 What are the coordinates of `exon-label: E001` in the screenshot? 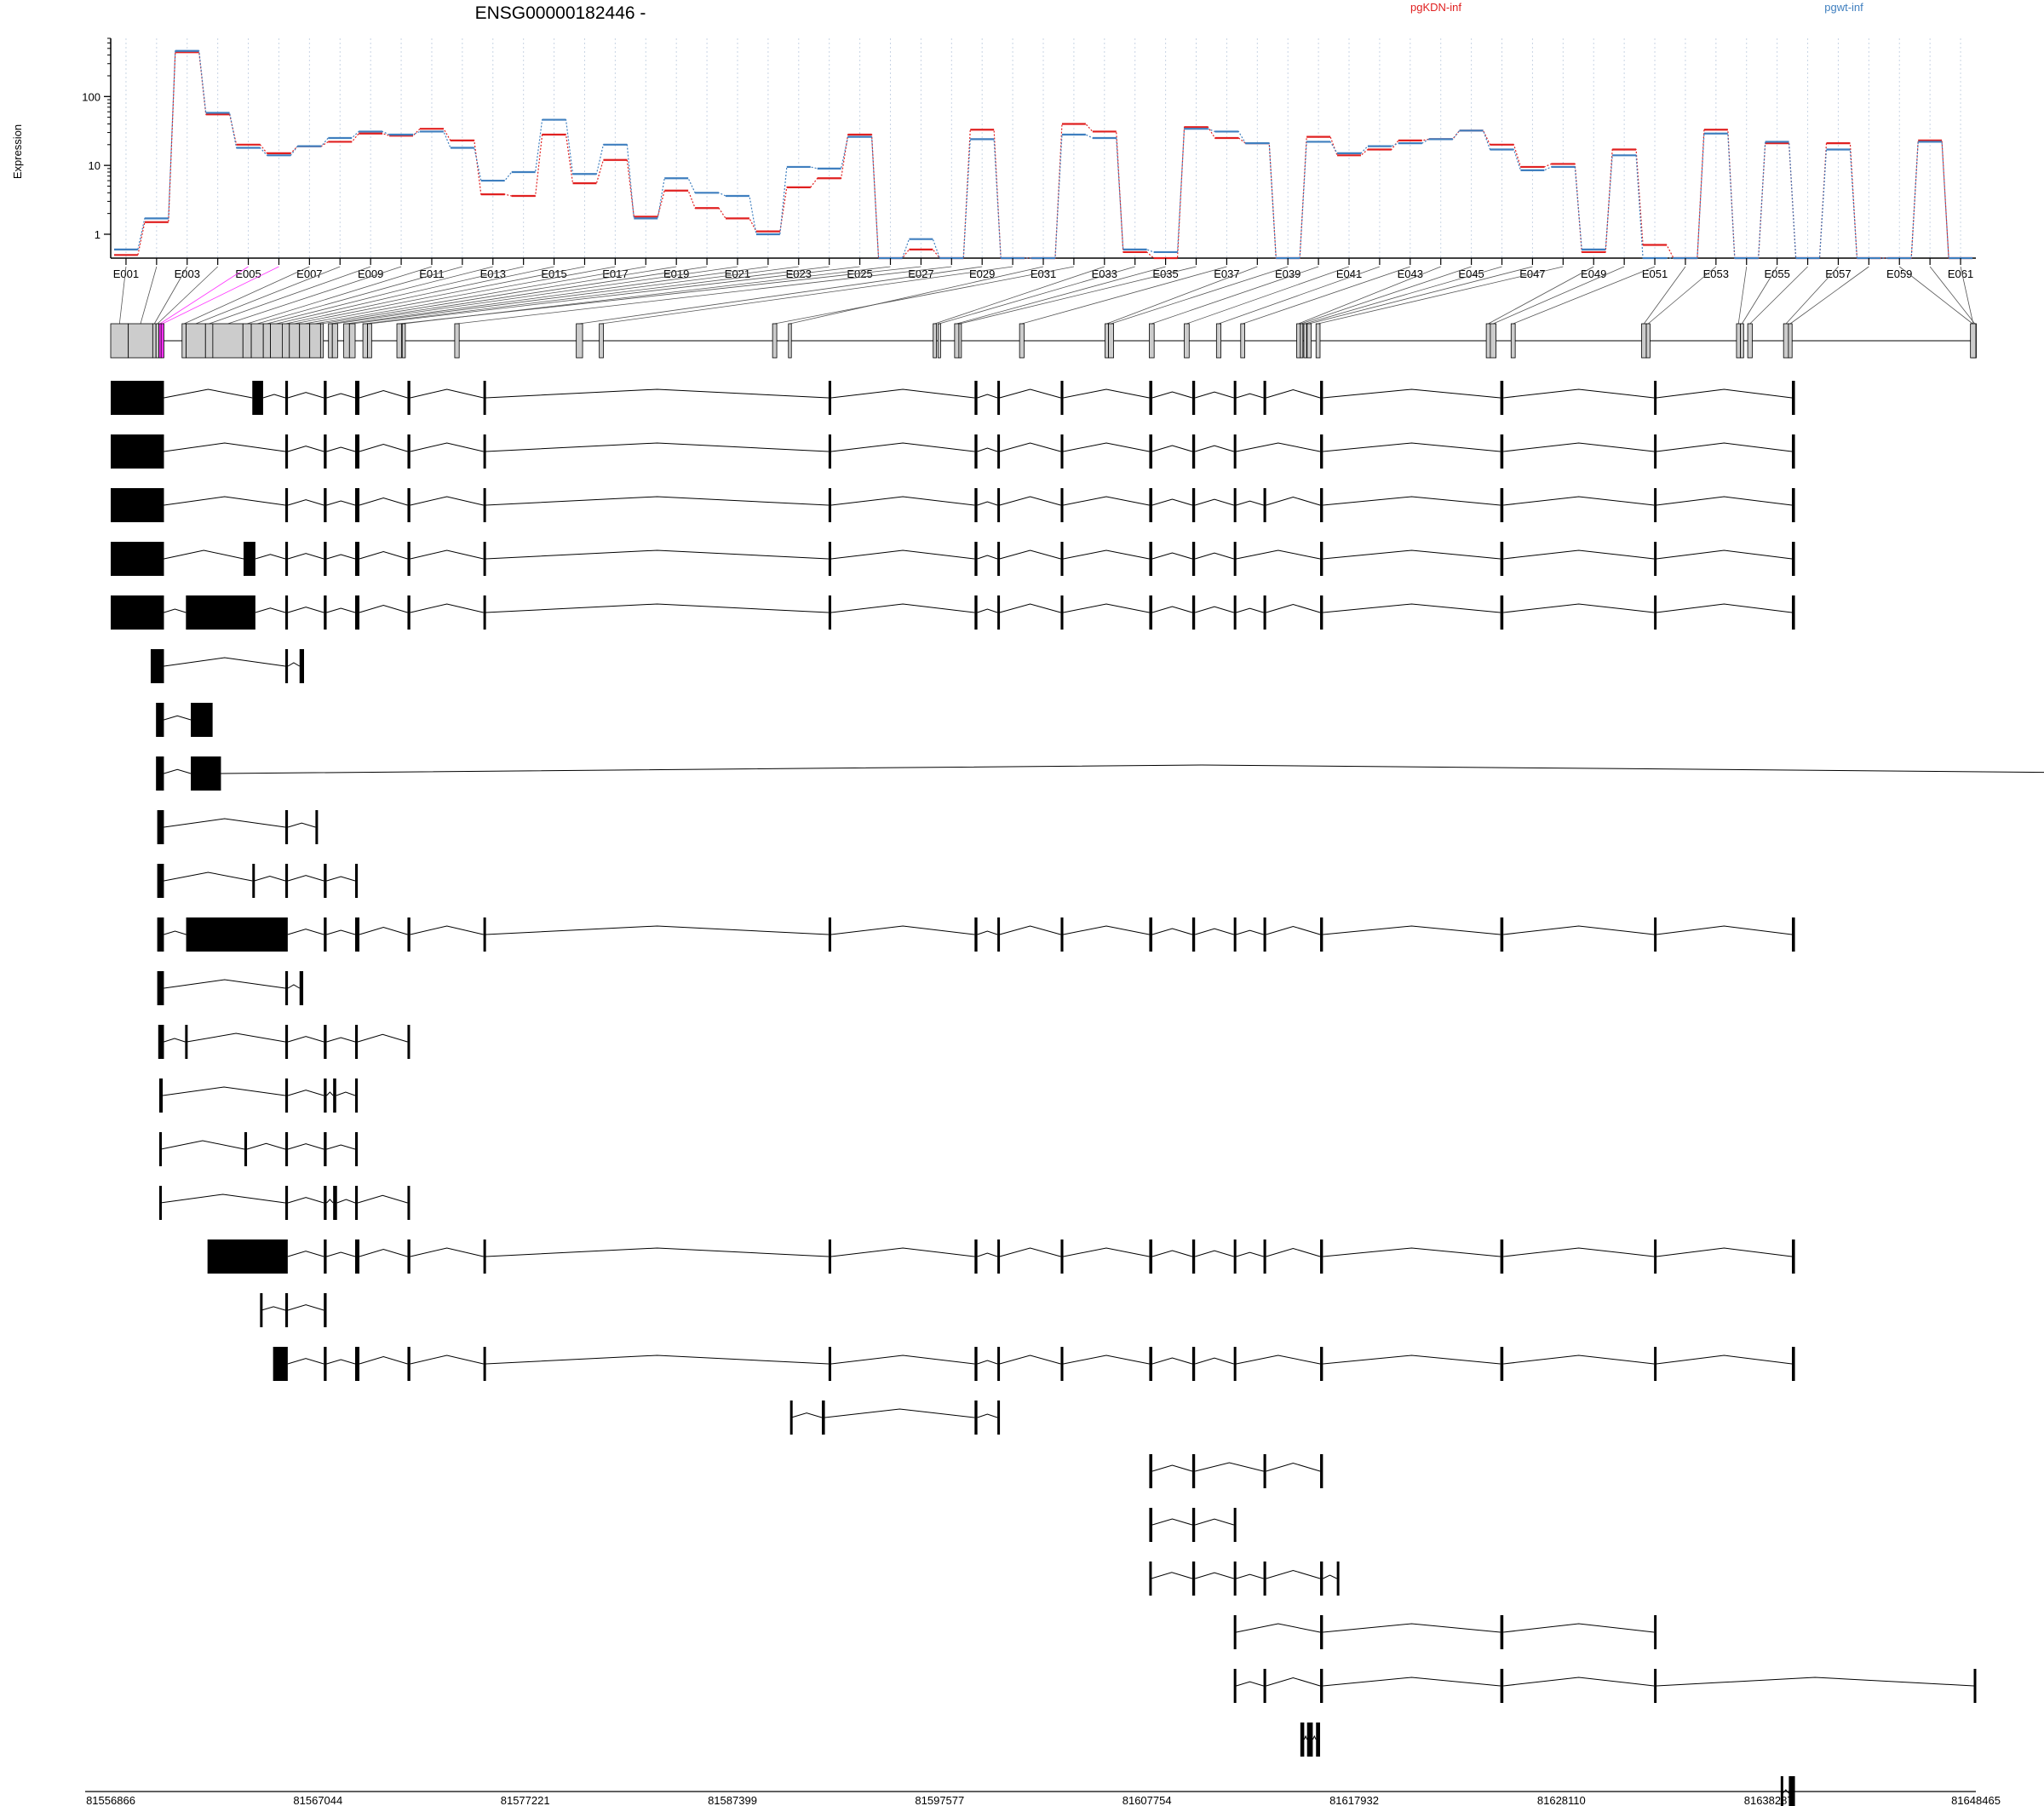 It's located at (126, 273).